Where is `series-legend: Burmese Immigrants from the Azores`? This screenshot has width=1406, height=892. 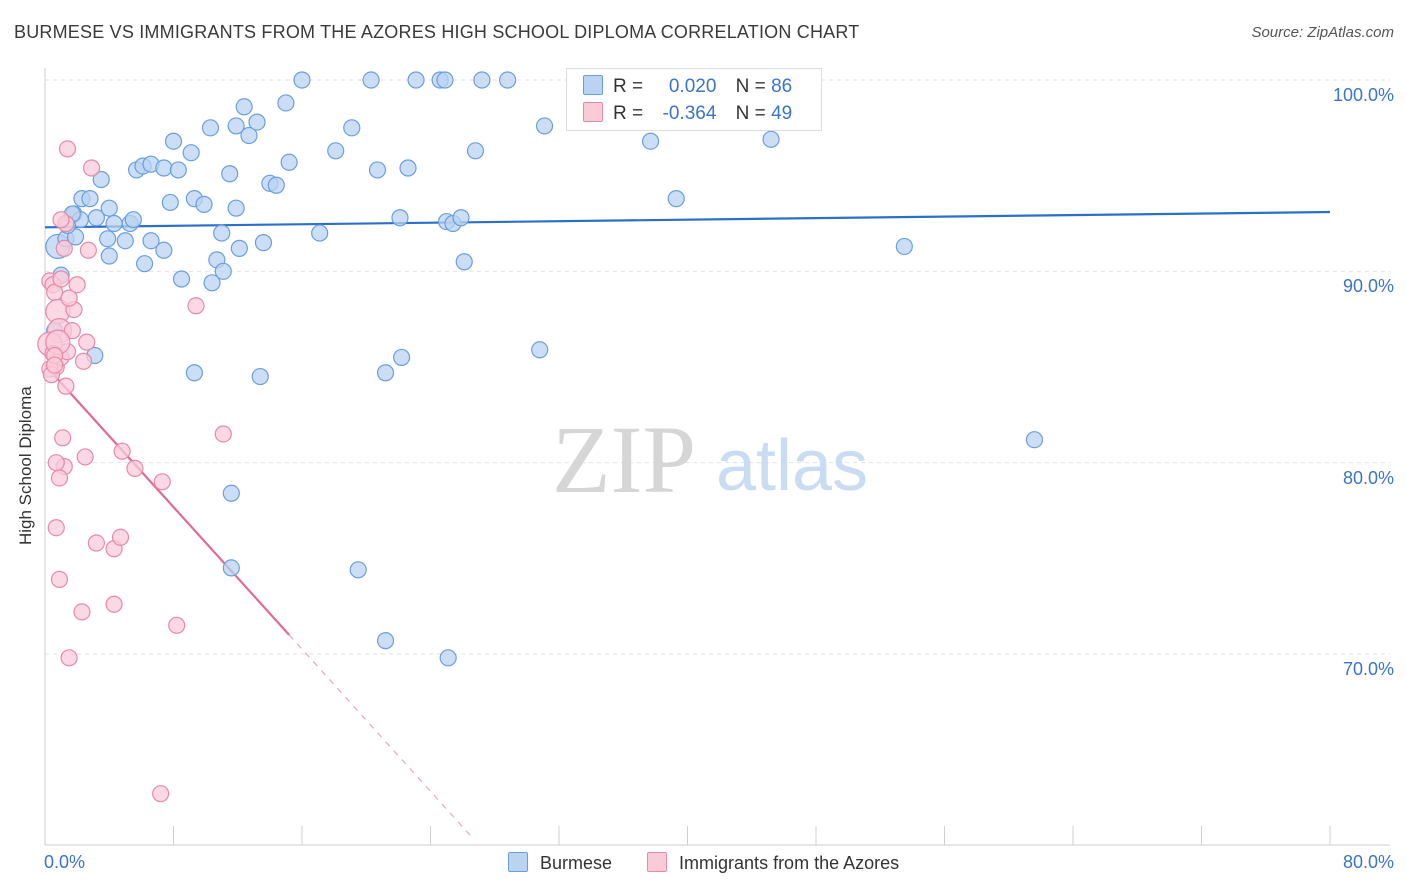 series-legend: Burmese Immigrants from the Azores is located at coordinates (718, 863).